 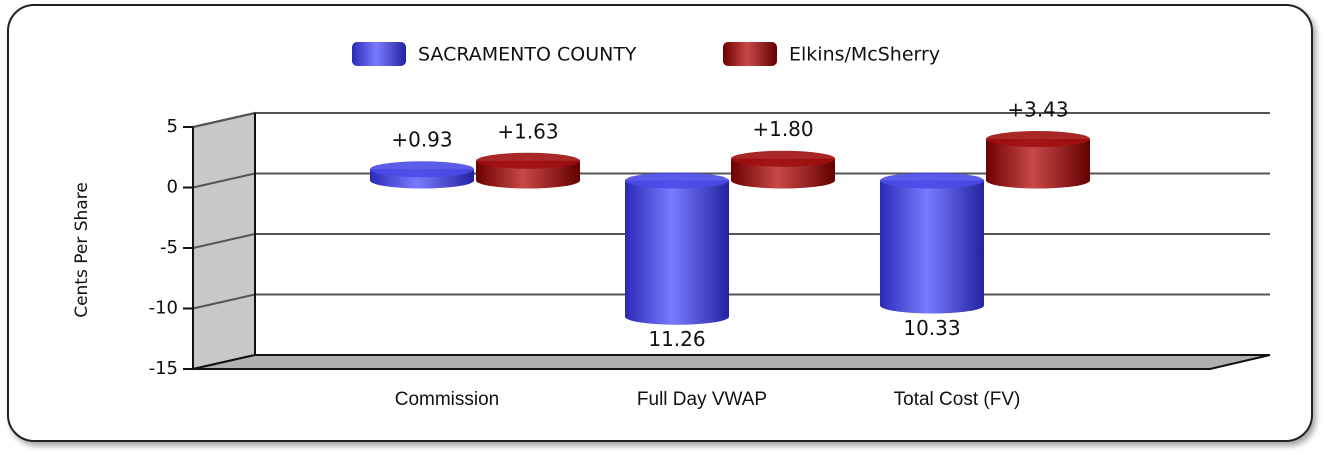 What do you see at coordinates (447, 399) in the screenshot?
I see `x-tick-label: Commission` at bounding box center [447, 399].